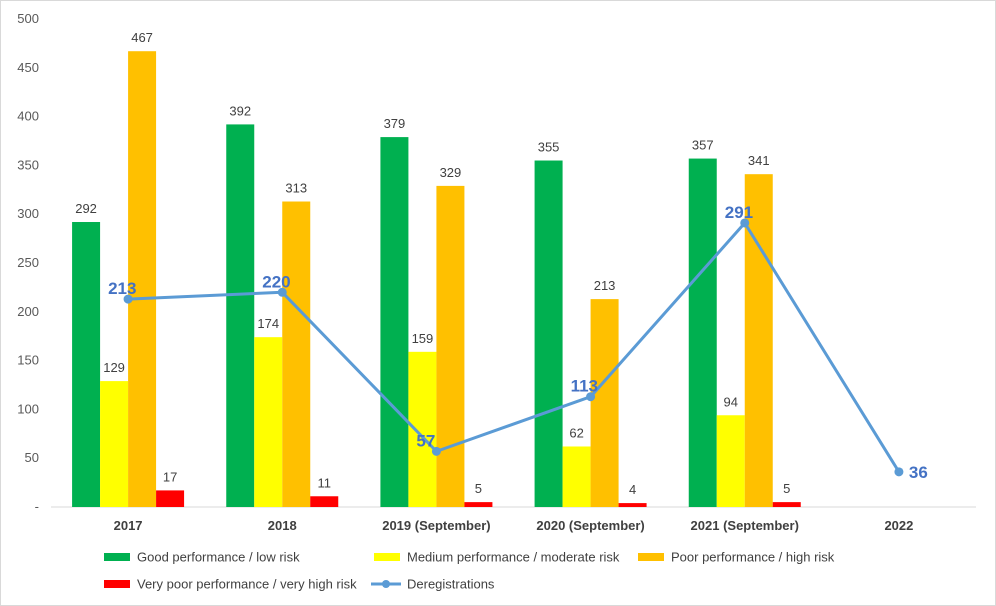  I want to click on bar-good-performance-low-risk-2017, so click(86, 364).